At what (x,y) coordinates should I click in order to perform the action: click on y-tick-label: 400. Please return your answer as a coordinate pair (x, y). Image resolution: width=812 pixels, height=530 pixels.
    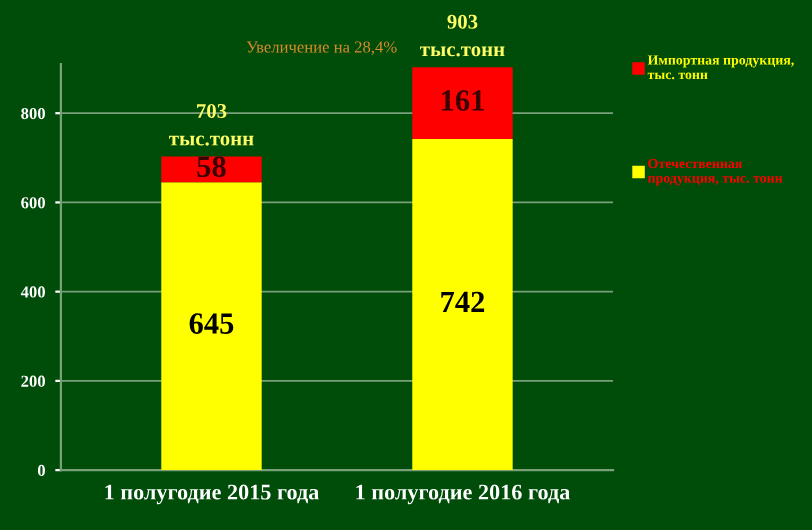
    Looking at the image, I should click on (32, 292).